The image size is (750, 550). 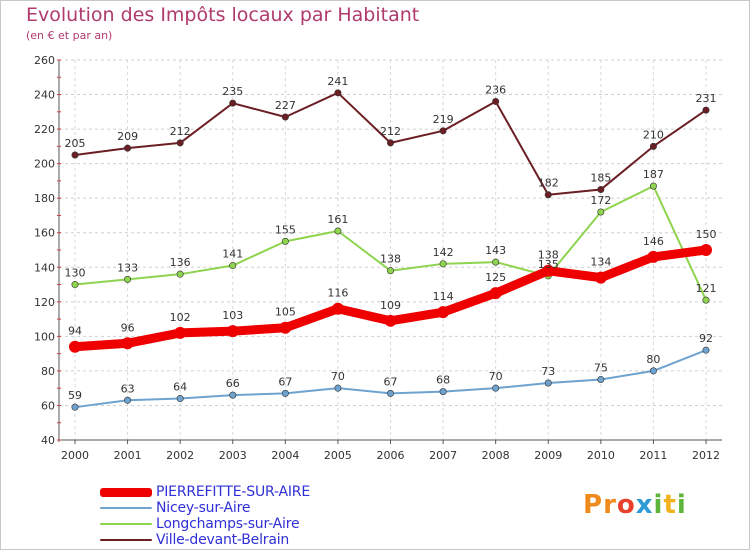 What do you see at coordinates (610, 505) in the screenshot?
I see `logo-letter: r` at bounding box center [610, 505].